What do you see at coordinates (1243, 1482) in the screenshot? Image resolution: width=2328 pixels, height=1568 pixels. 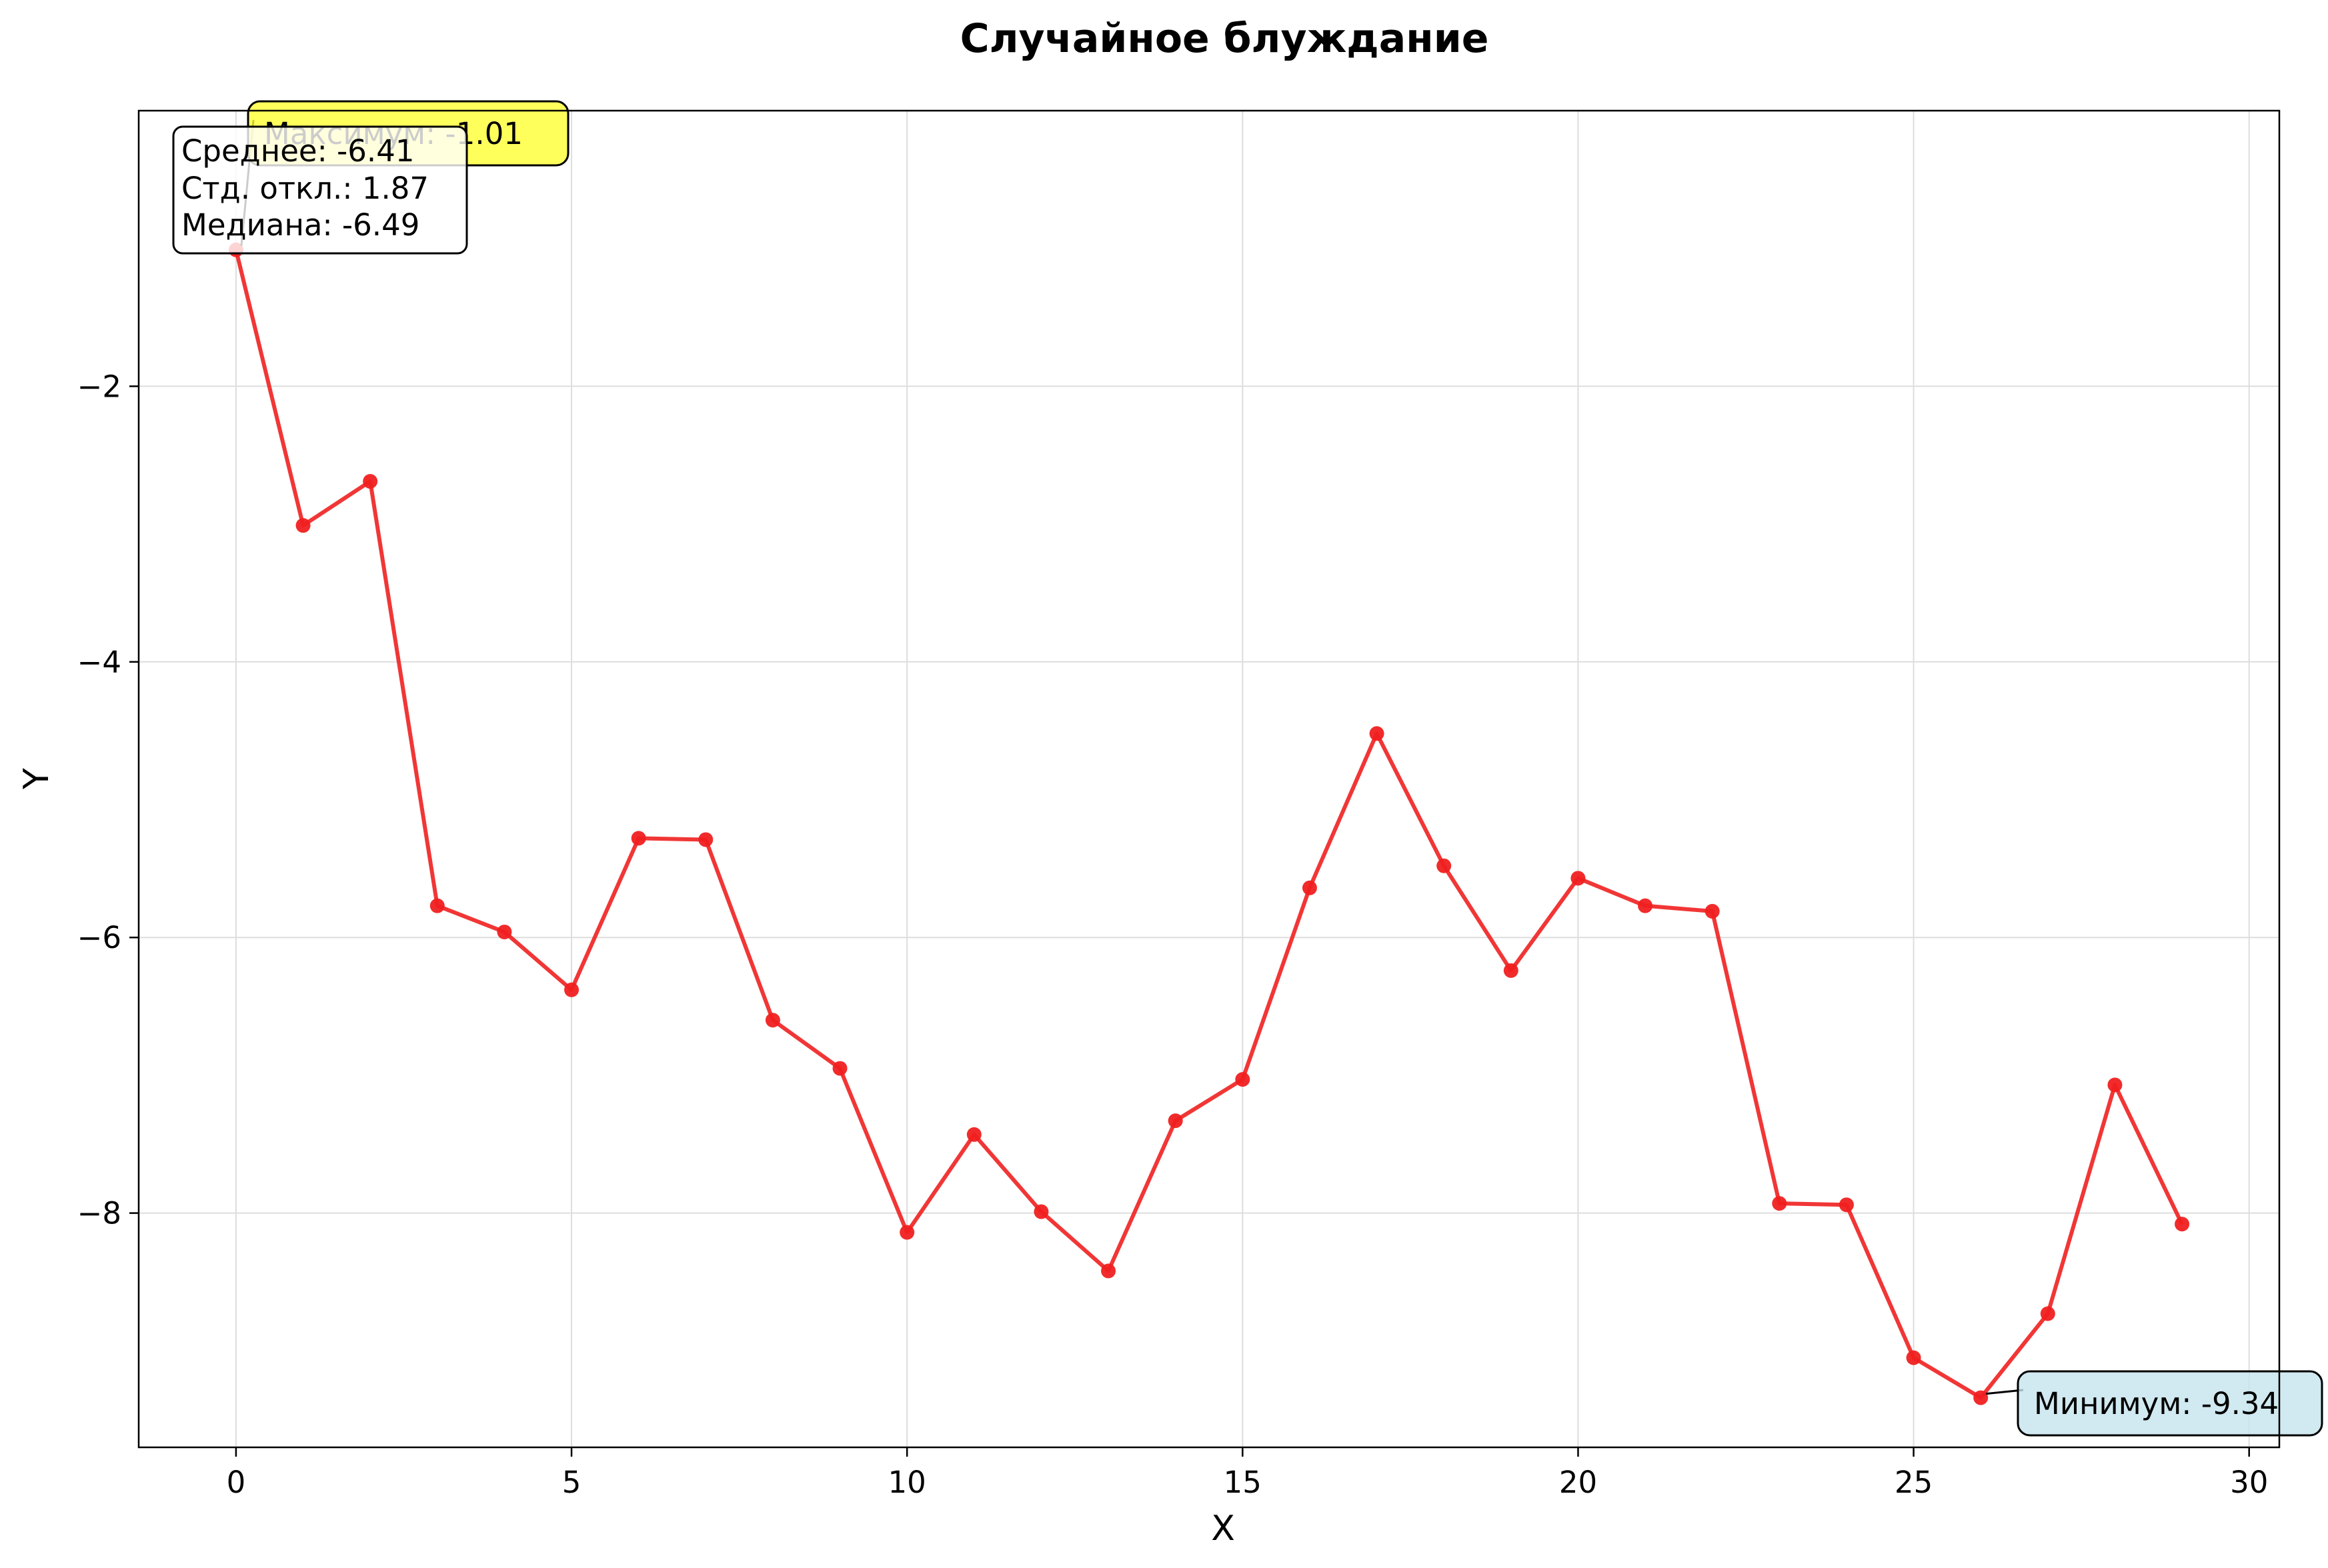 I see `x-tick-label: 15` at bounding box center [1243, 1482].